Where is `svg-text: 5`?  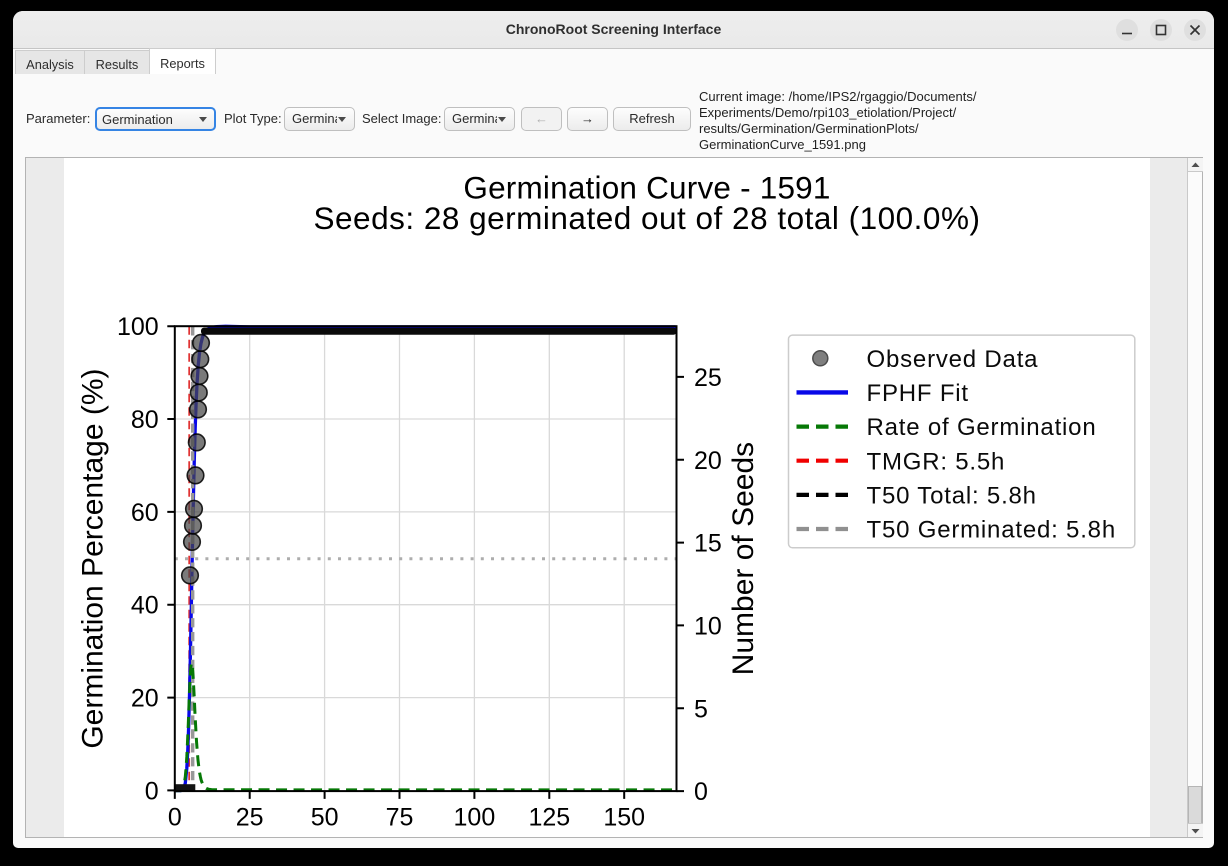 svg-text: 5 is located at coordinates (701, 709).